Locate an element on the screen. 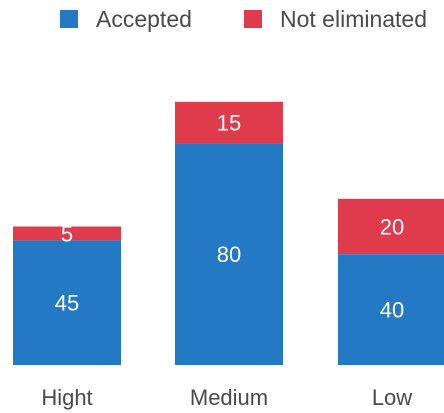 This screenshot has height=413, width=444. bar-medium-not-eliminated is located at coordinates (229, 122).